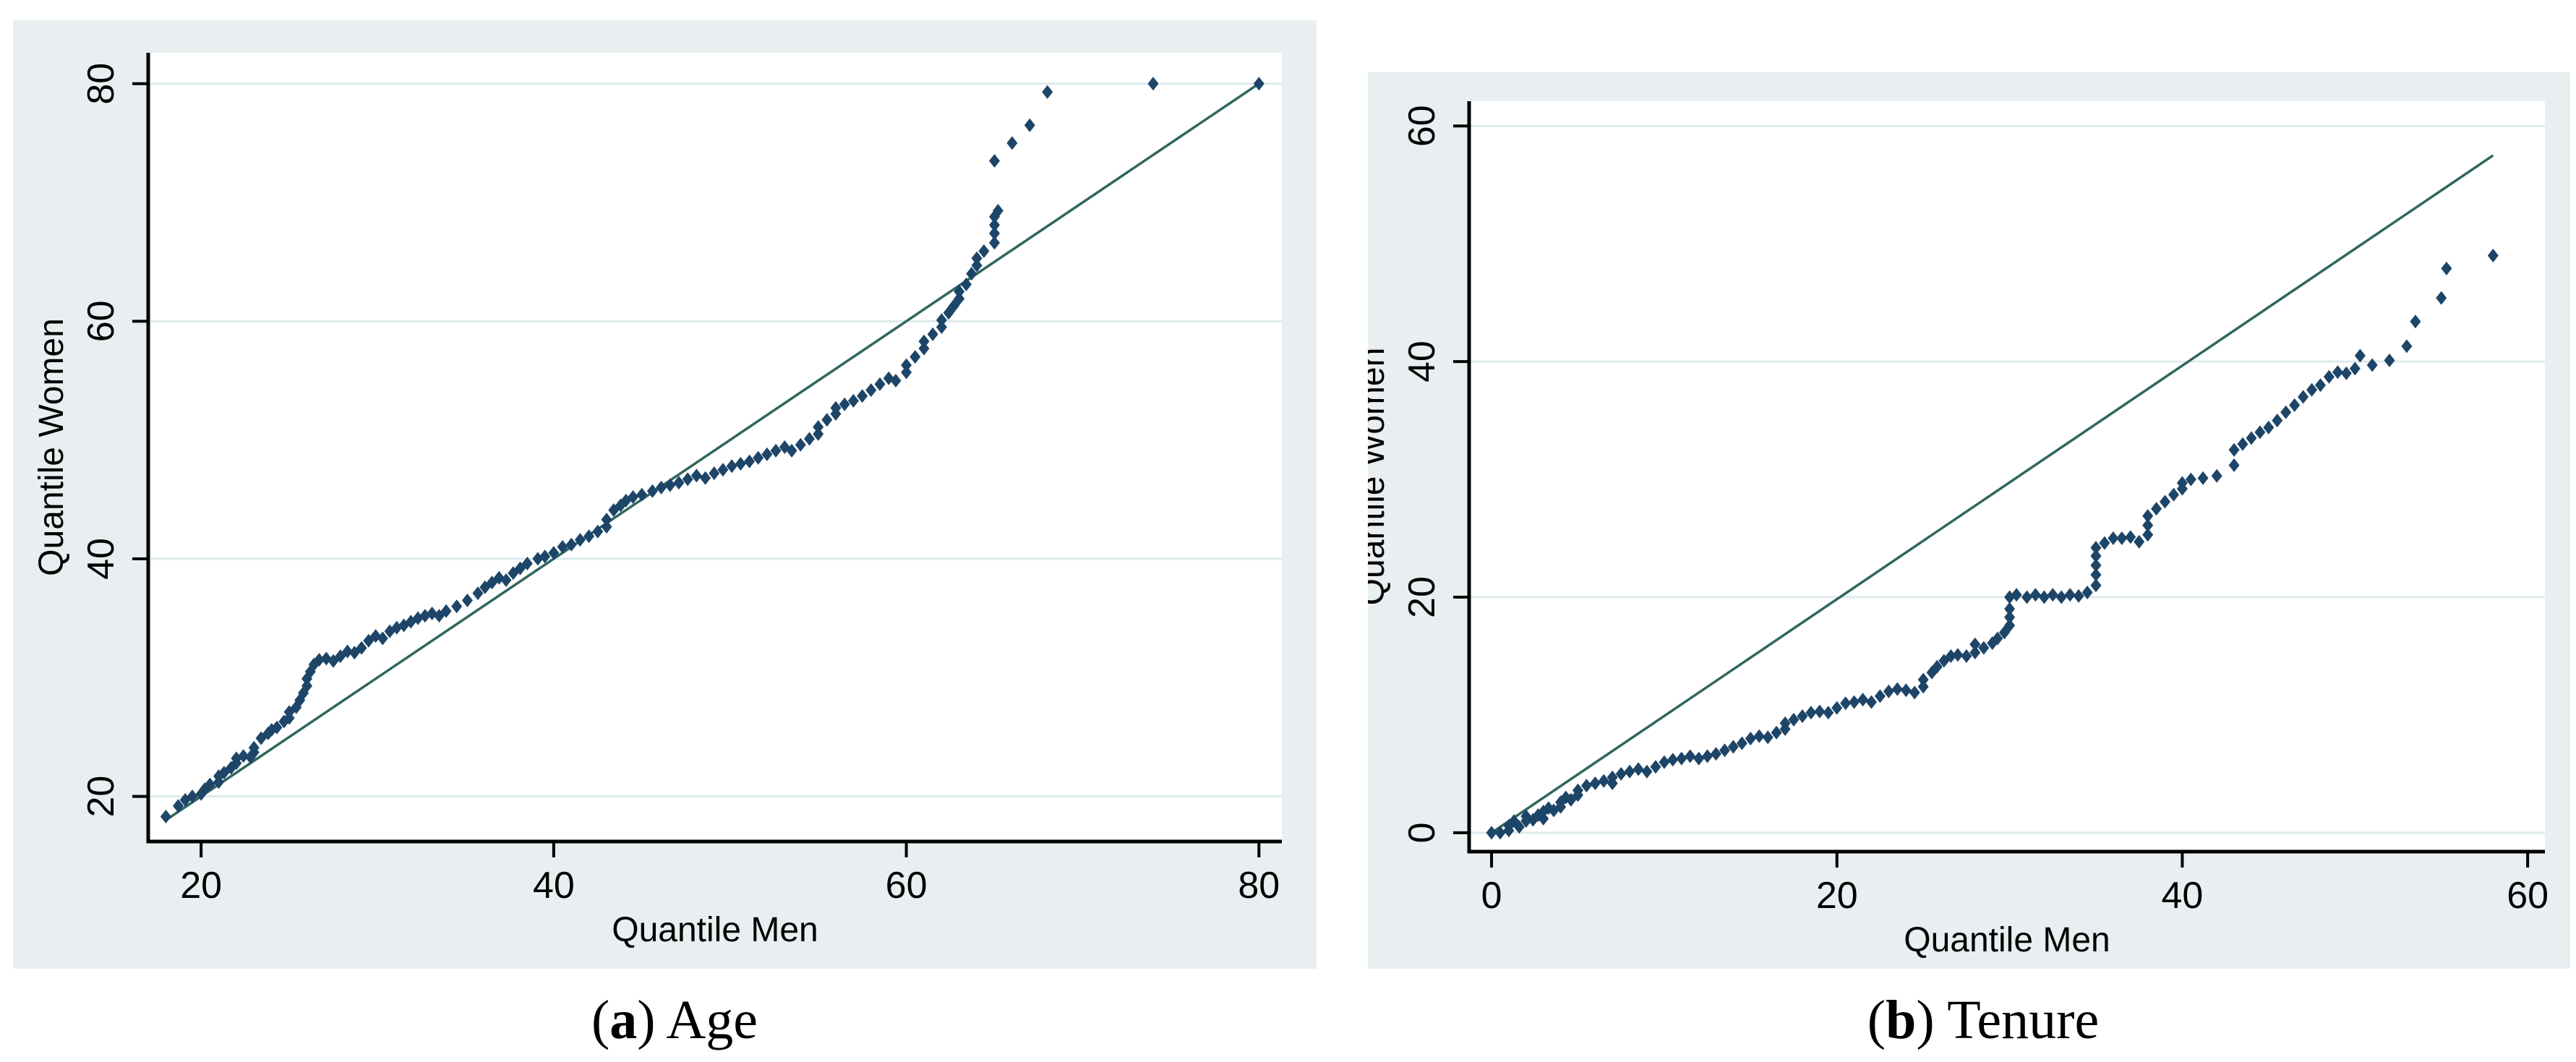  What do you see at coordinates (2008, 1020) in the screenshot?
I see `caption-b-post: ) Tenure` at bounding box center [2008, 1020].